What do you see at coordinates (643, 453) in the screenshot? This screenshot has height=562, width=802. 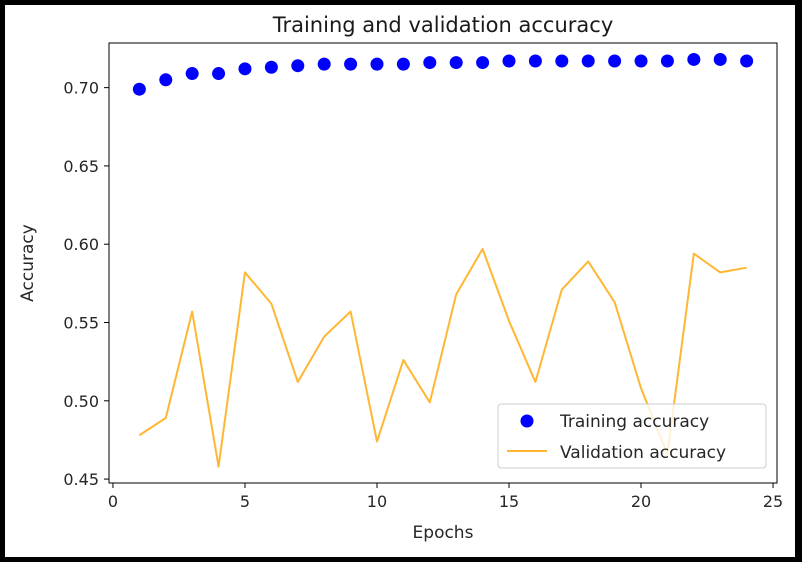 I see `legend-label-validation: Validation accuracy` at bounding box center [643, 453].